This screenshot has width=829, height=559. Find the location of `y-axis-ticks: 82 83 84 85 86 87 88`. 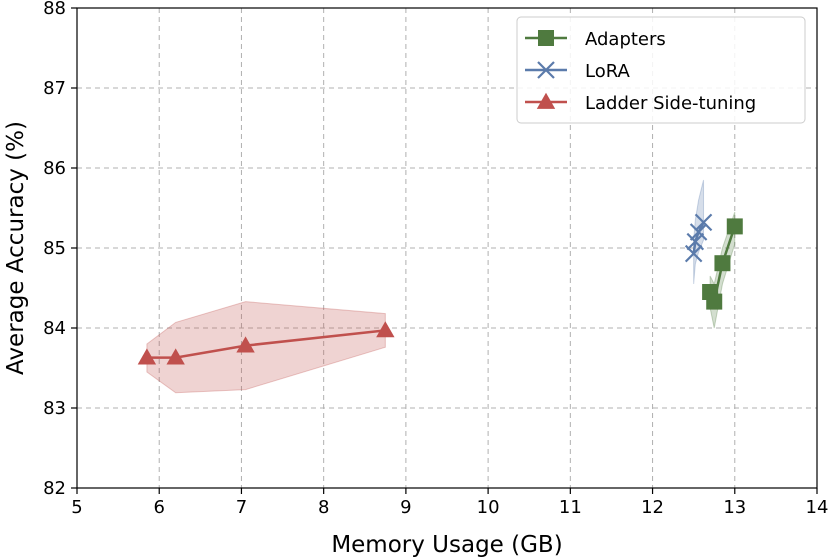

y-axis-ticks: 82 83 84 85 86 87 88 is located at coordinates (60, 249).